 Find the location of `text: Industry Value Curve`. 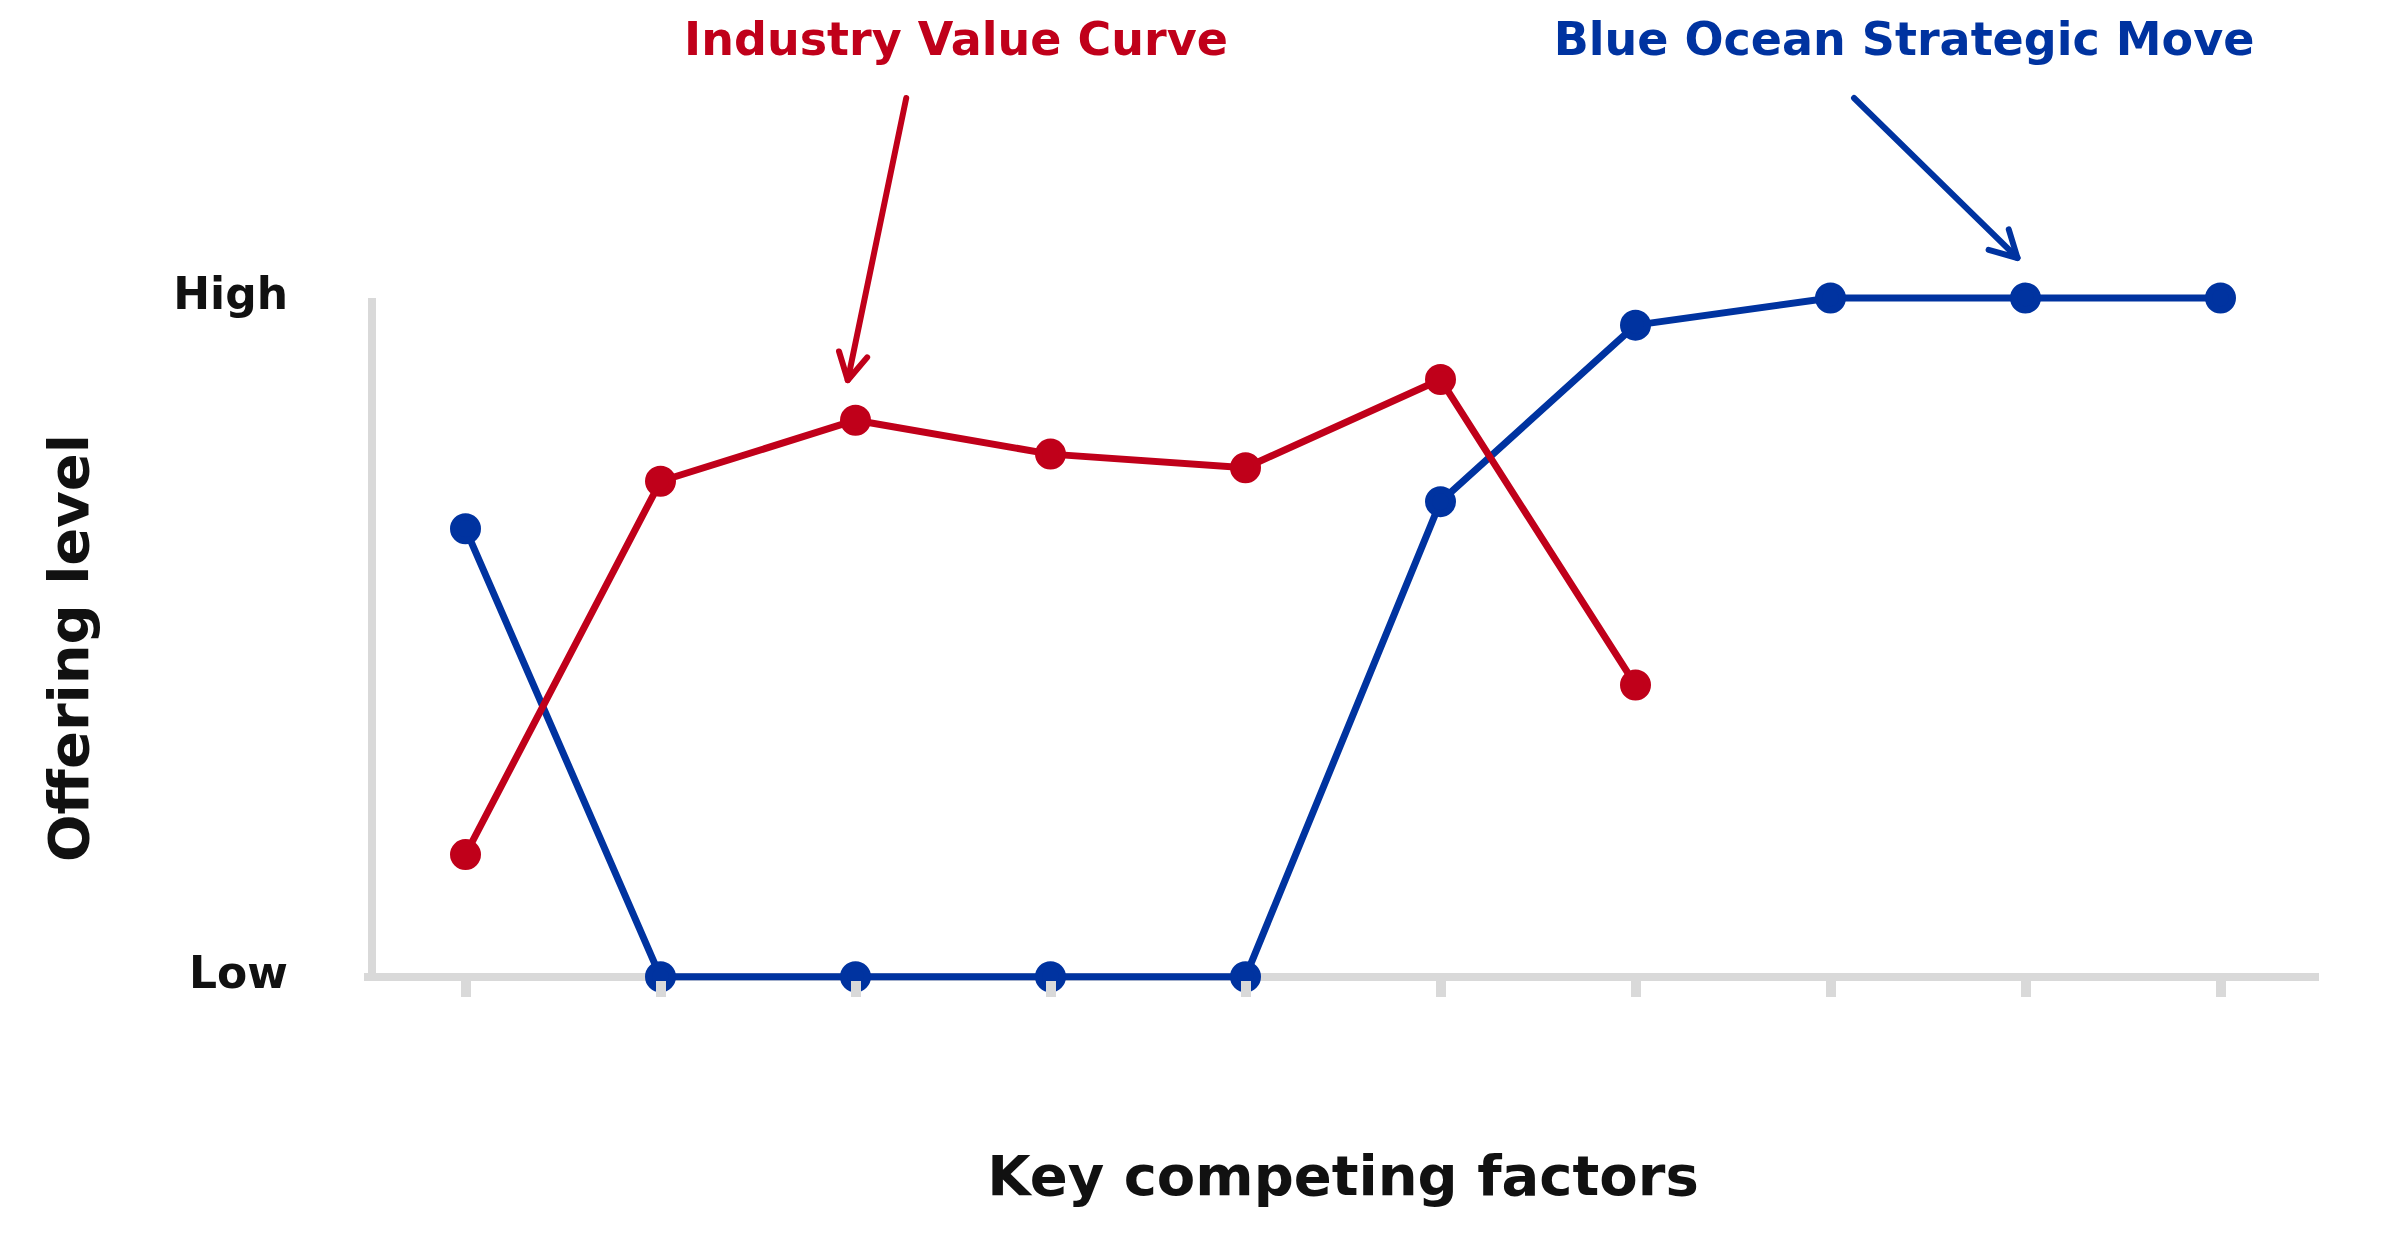

text: Industry Value Curve is located at coordinates (956, 38).